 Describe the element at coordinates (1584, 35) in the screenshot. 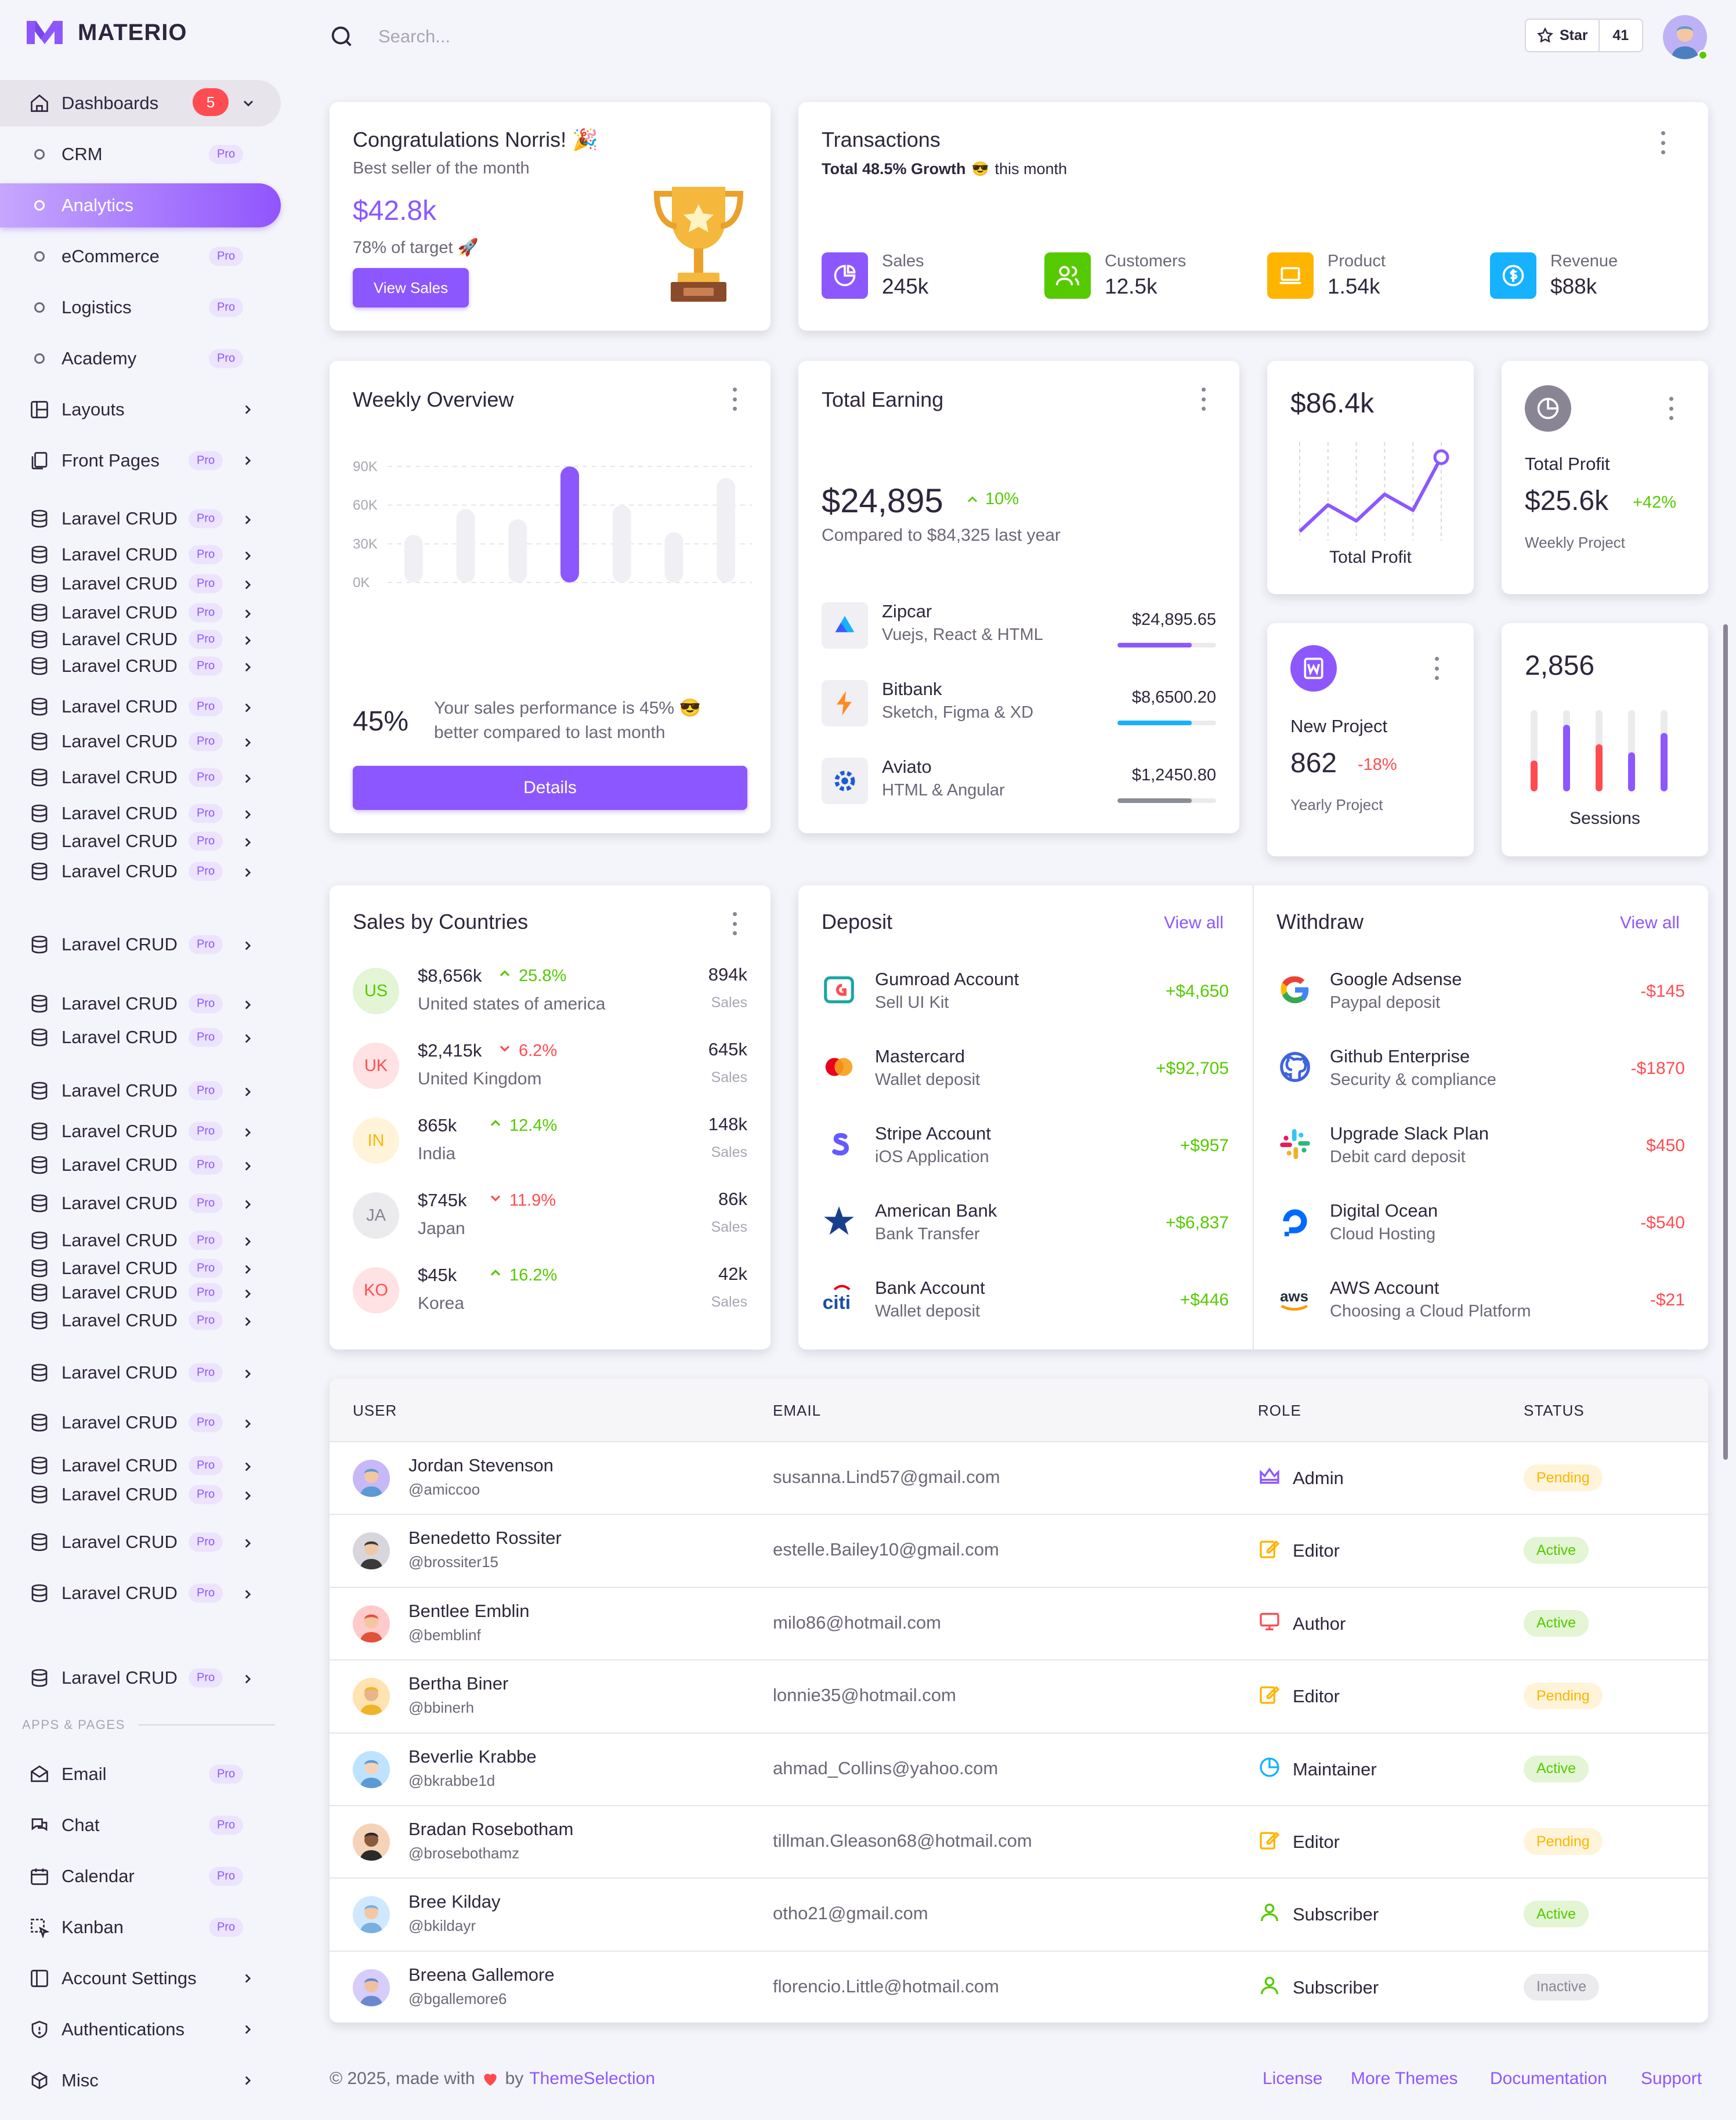

I see `github-star-button: Star 41` at that location.